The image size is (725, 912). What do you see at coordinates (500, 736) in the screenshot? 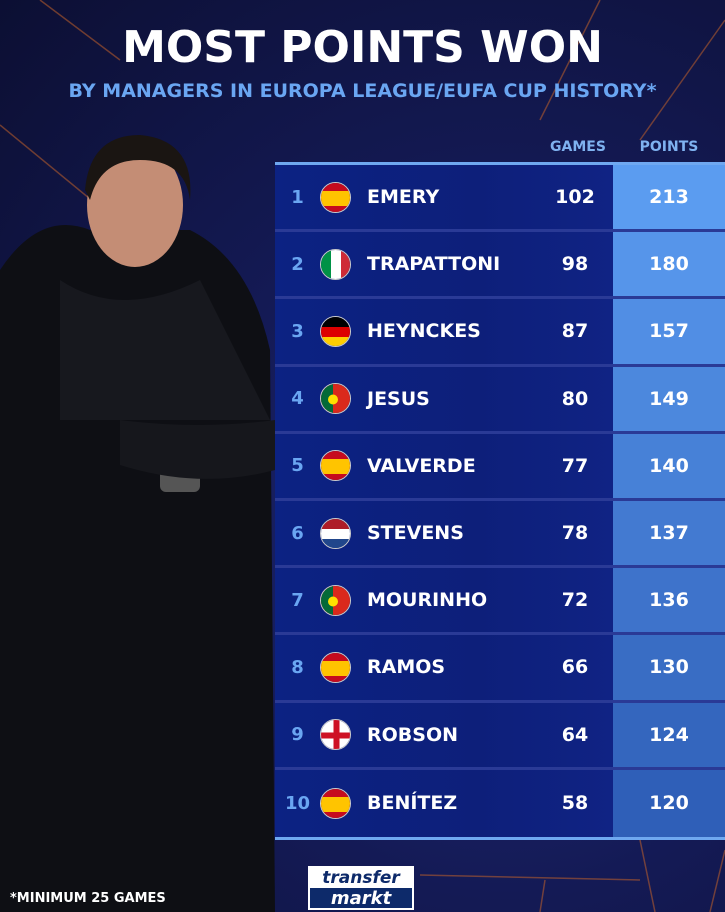
I see `table-row: 9 ROBSON 64 124` at bounding box center [500, 736].